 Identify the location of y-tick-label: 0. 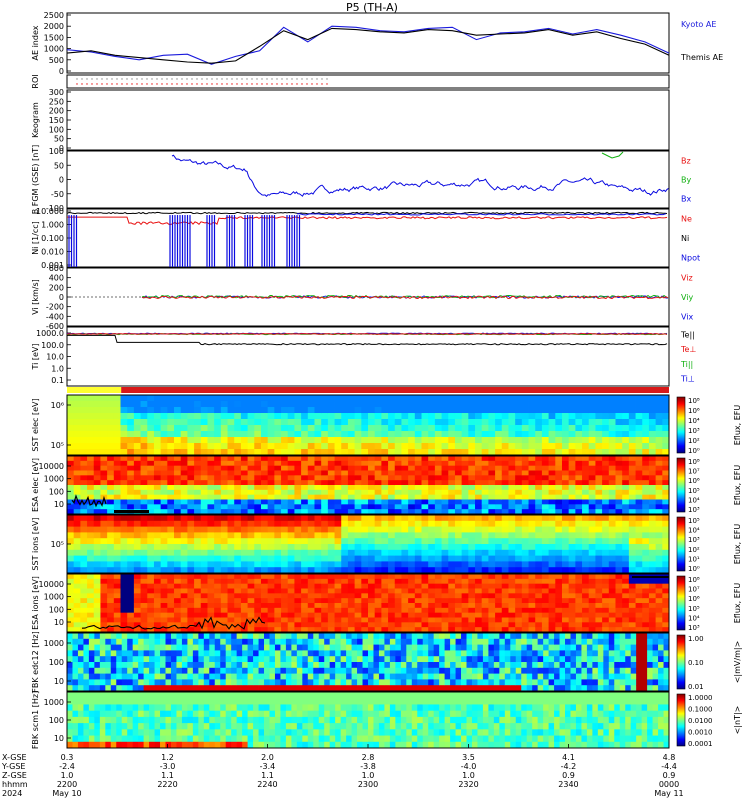
(61, 148).